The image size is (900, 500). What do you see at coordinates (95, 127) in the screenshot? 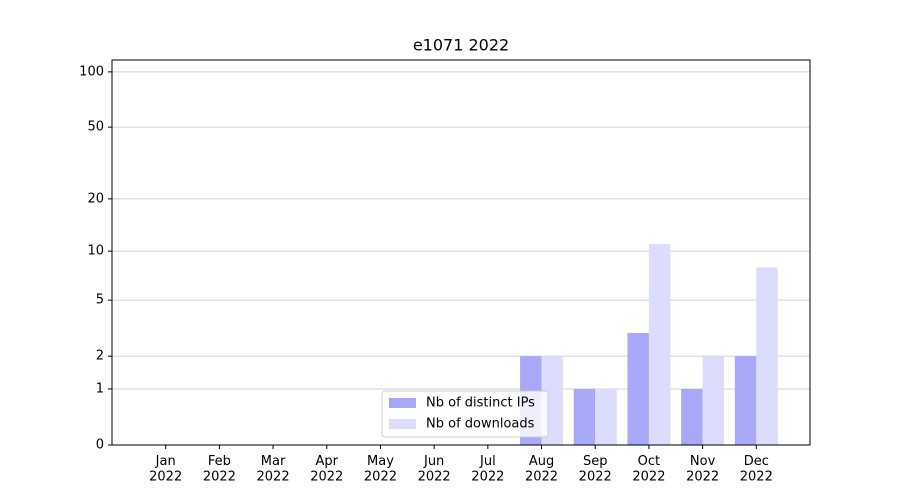
I see `y-tick-label: 50` at bounding box center [95, 127].